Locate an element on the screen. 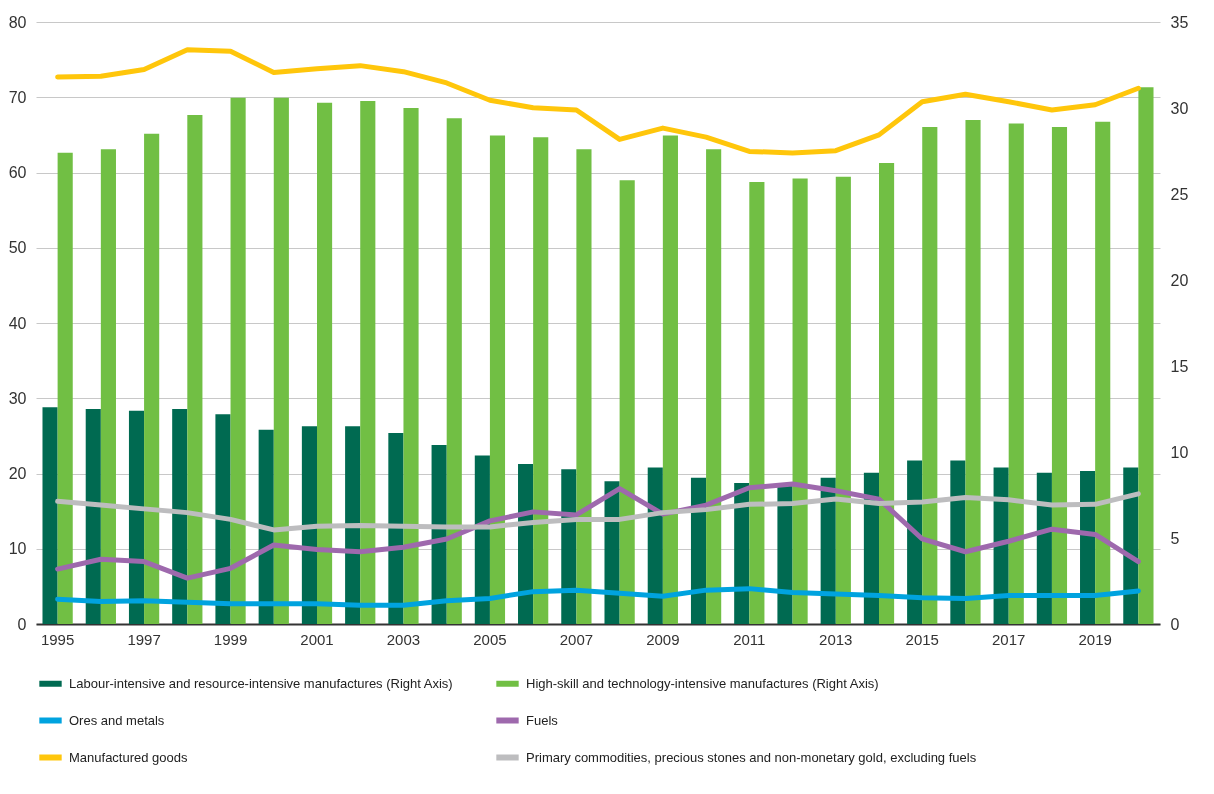 This screenshot has height=794, width=1214. y2-tick-label: 25 is located at coordinates (1179, 194).